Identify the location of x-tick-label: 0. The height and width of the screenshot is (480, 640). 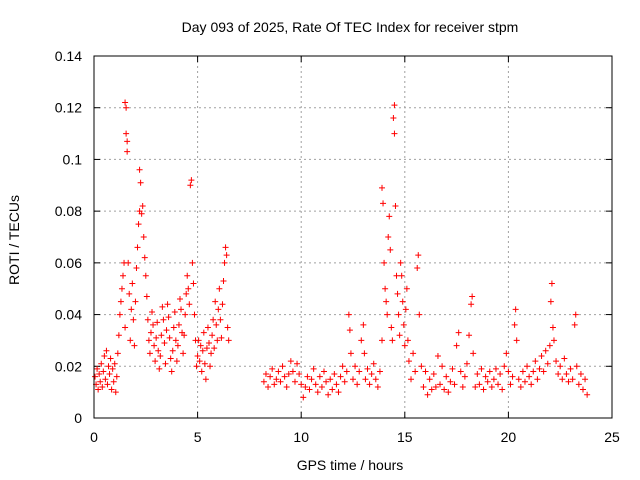
(94, 437).